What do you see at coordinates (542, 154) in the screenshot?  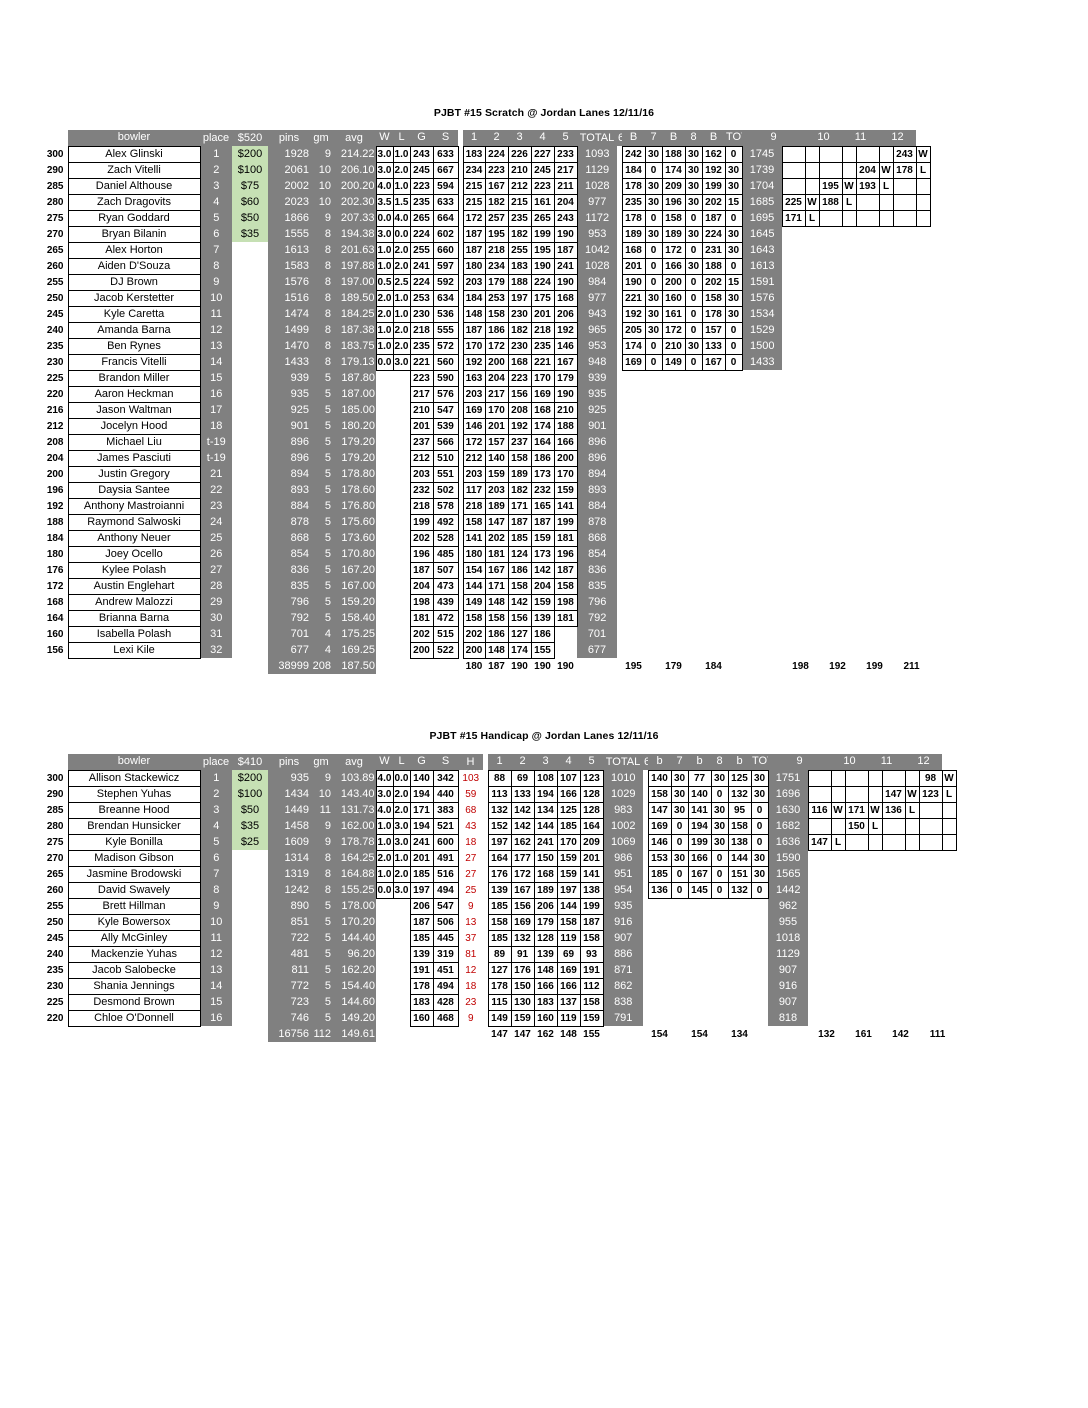 I see `game-4: 227` at bounding box center [542, 154].